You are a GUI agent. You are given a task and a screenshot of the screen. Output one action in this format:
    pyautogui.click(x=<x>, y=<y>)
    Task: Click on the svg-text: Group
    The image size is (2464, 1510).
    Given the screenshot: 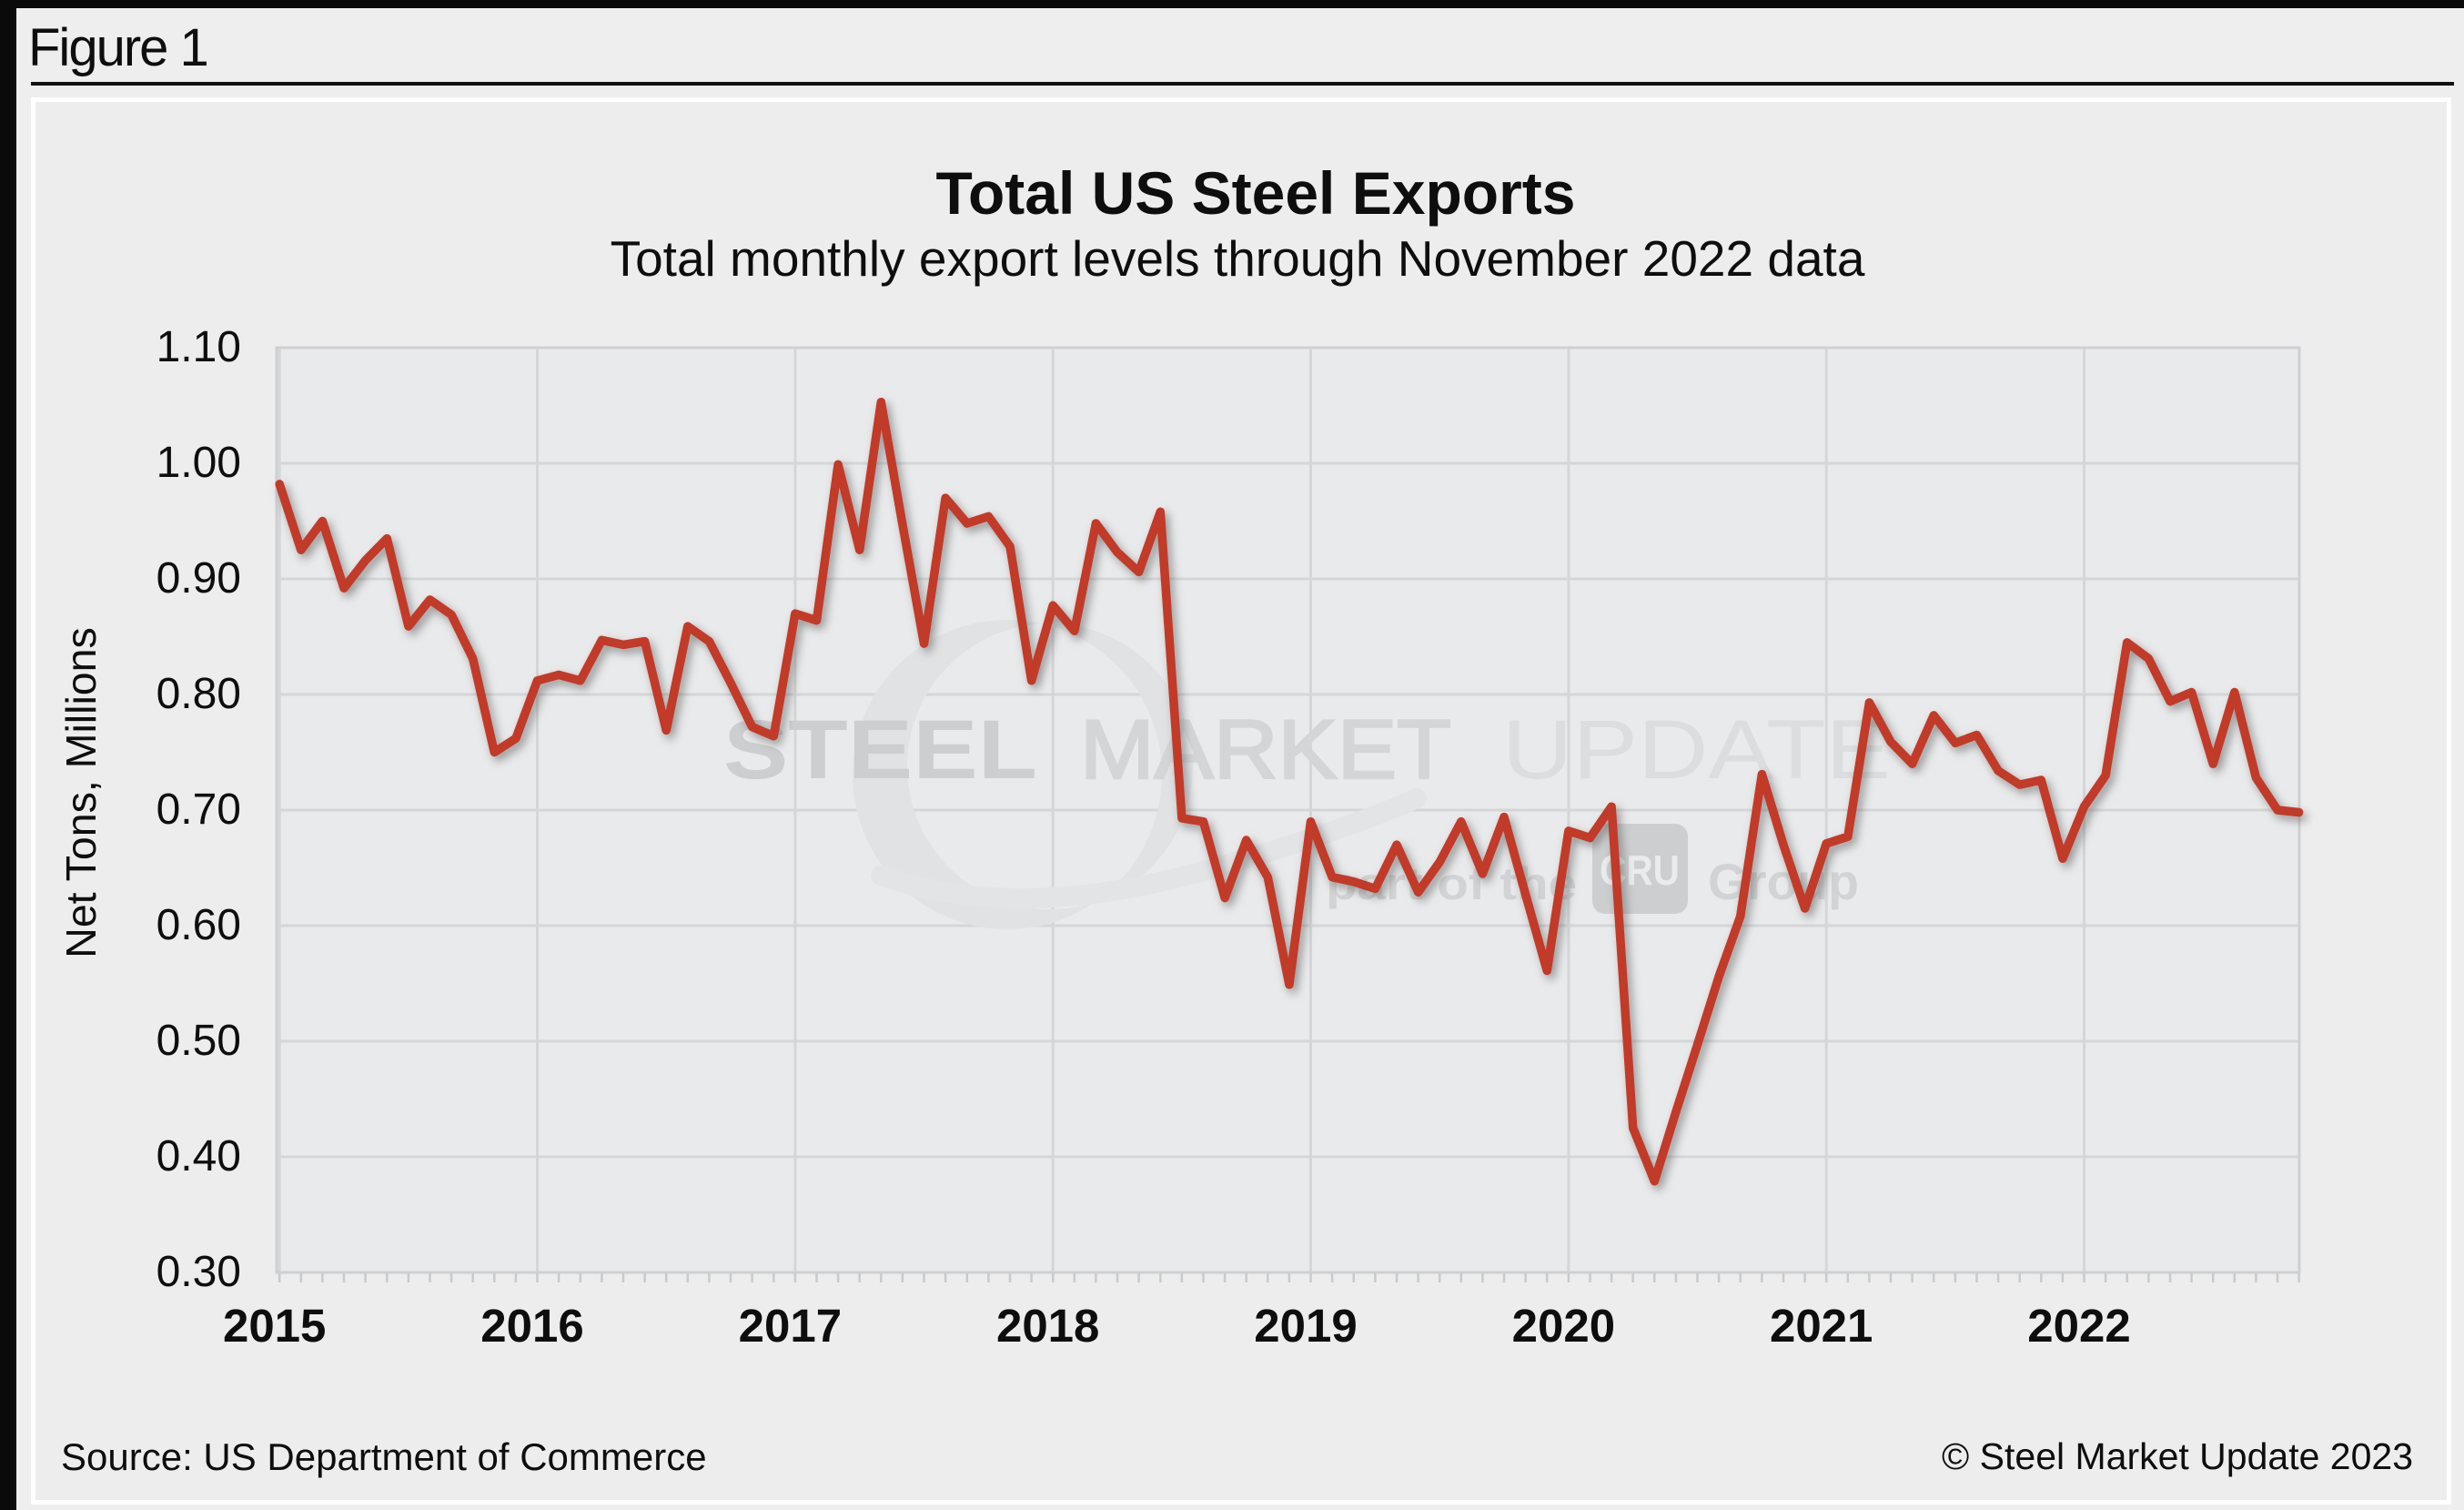 What is the action you would take?
    pyautogui.click(x=1783, y=881)
    